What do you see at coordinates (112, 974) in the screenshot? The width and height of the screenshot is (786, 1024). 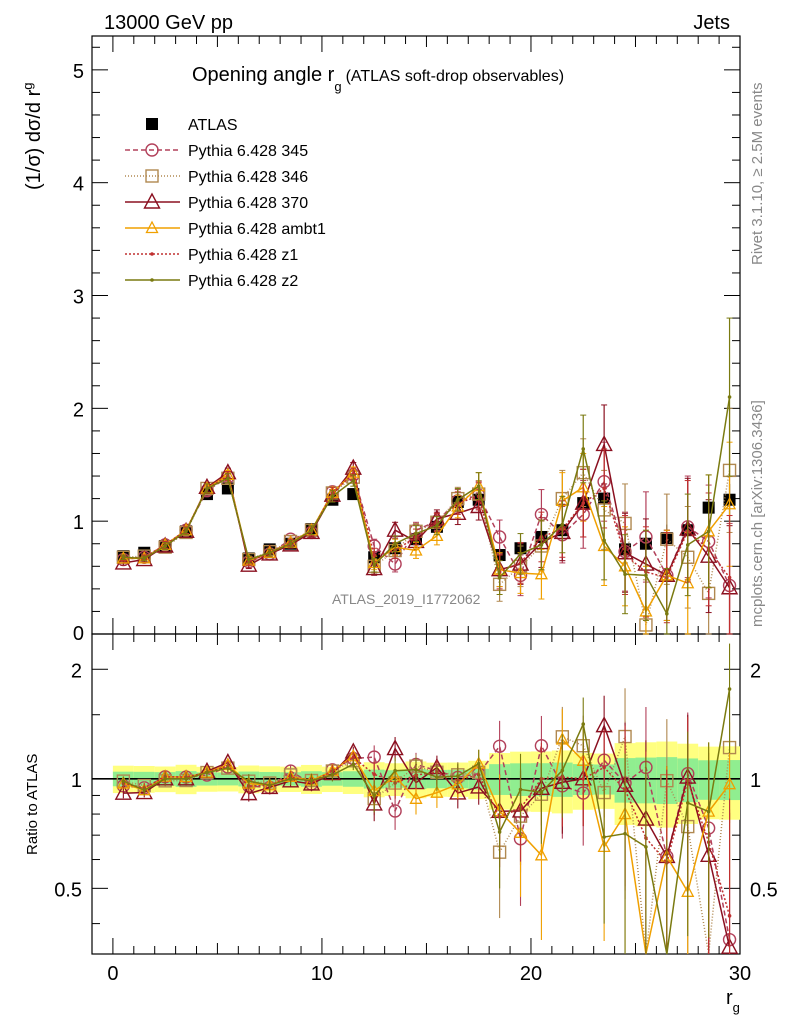 I see `x-tick-label: 0` at bounding box center [112, 974].